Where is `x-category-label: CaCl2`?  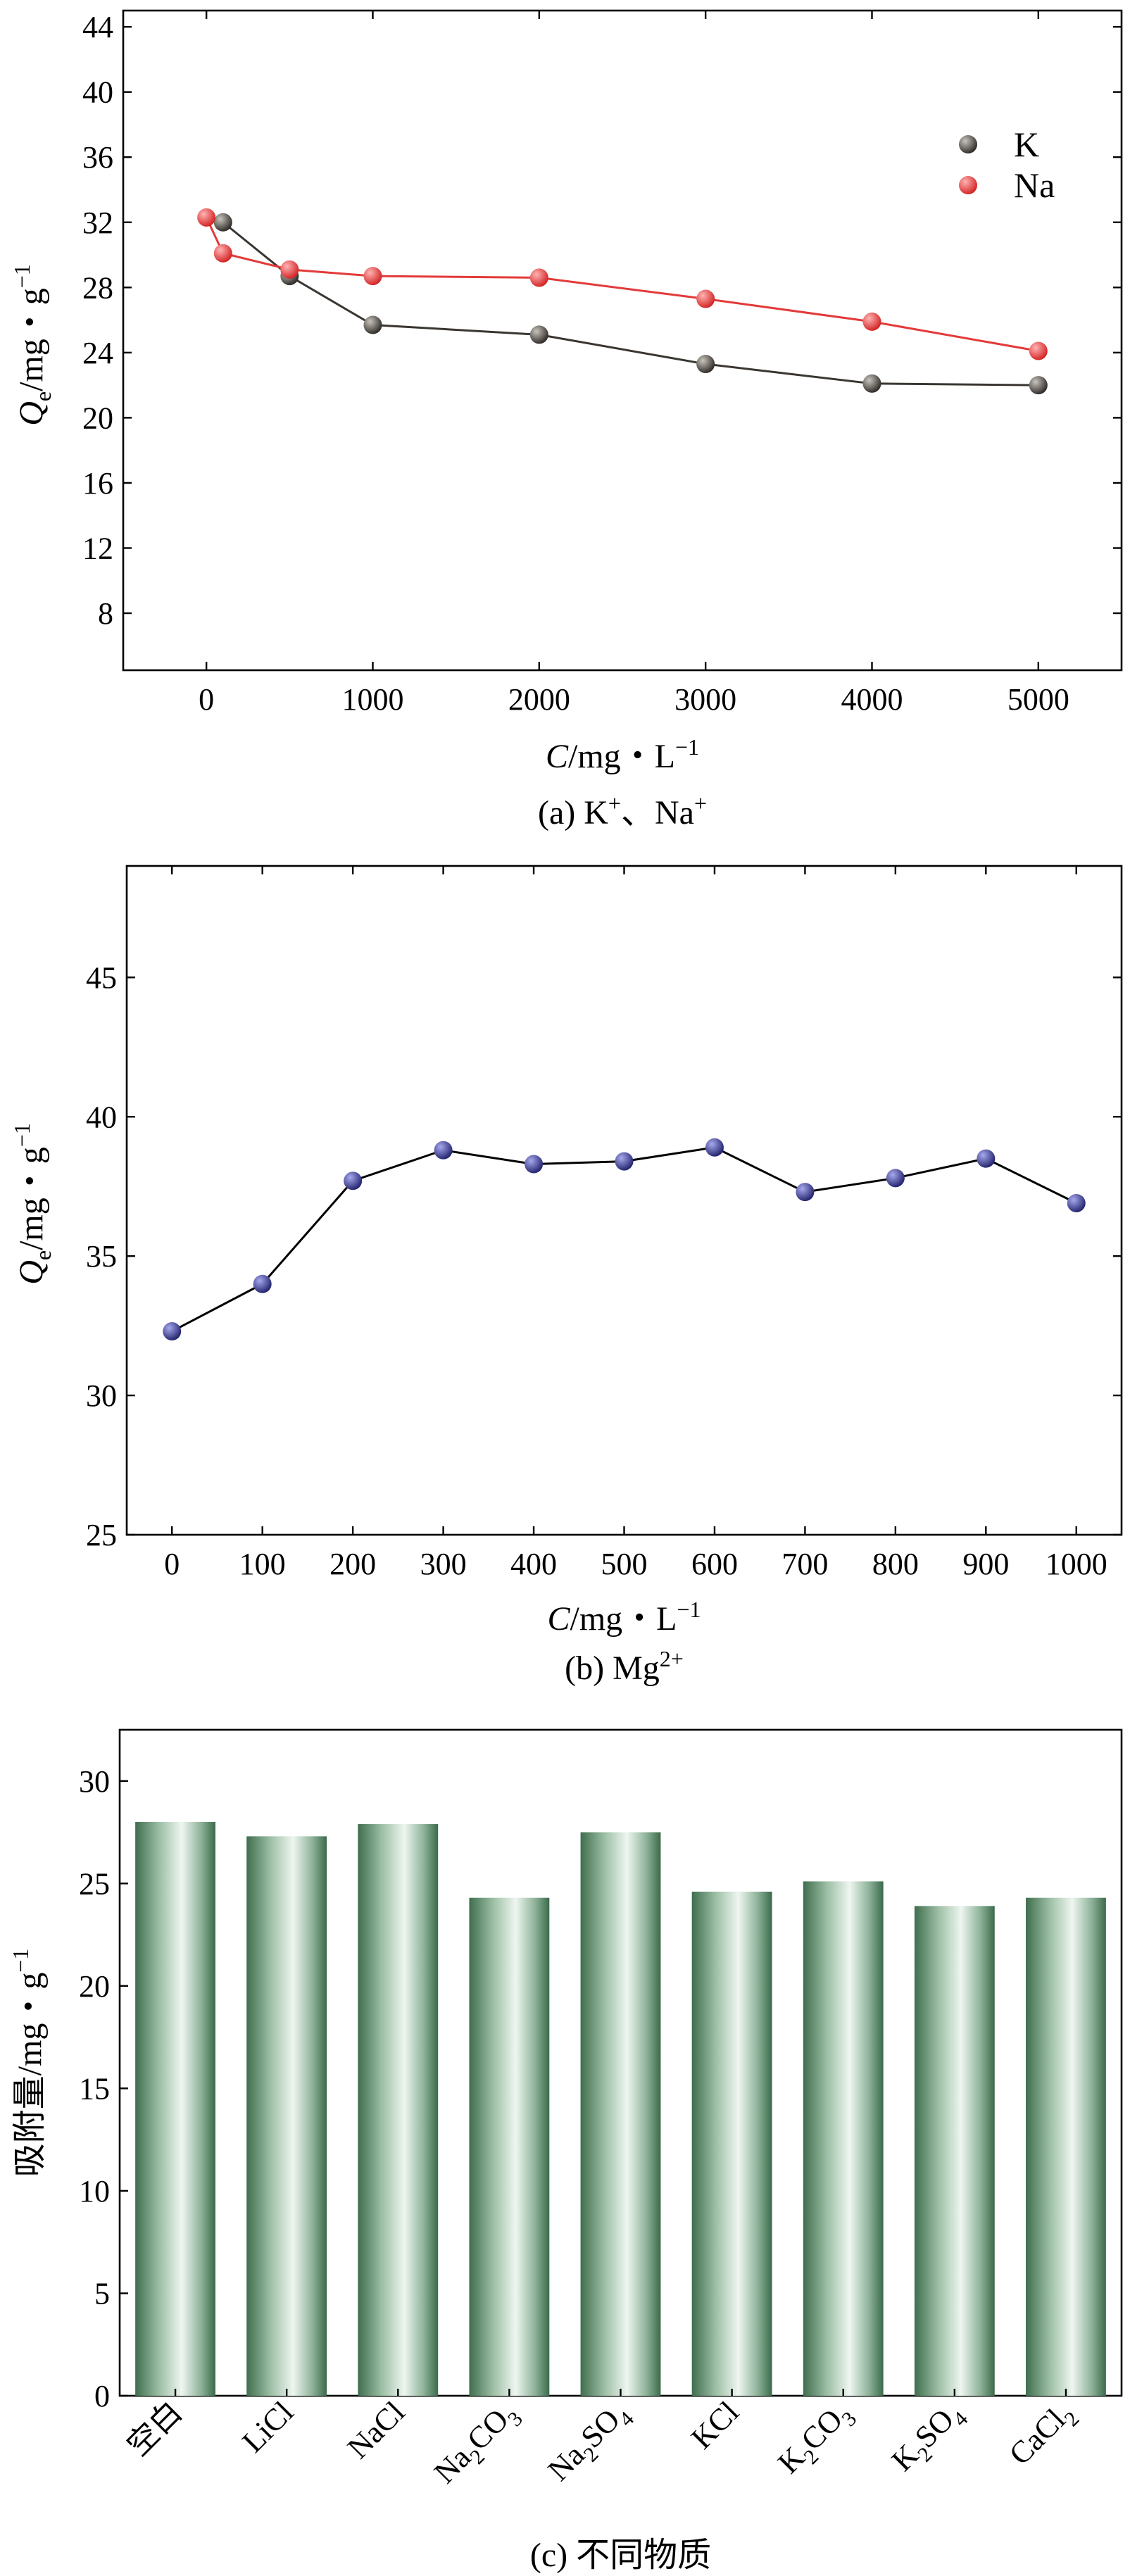
x-category-label: CaCl2 is located at coordinates (1043, 2435).